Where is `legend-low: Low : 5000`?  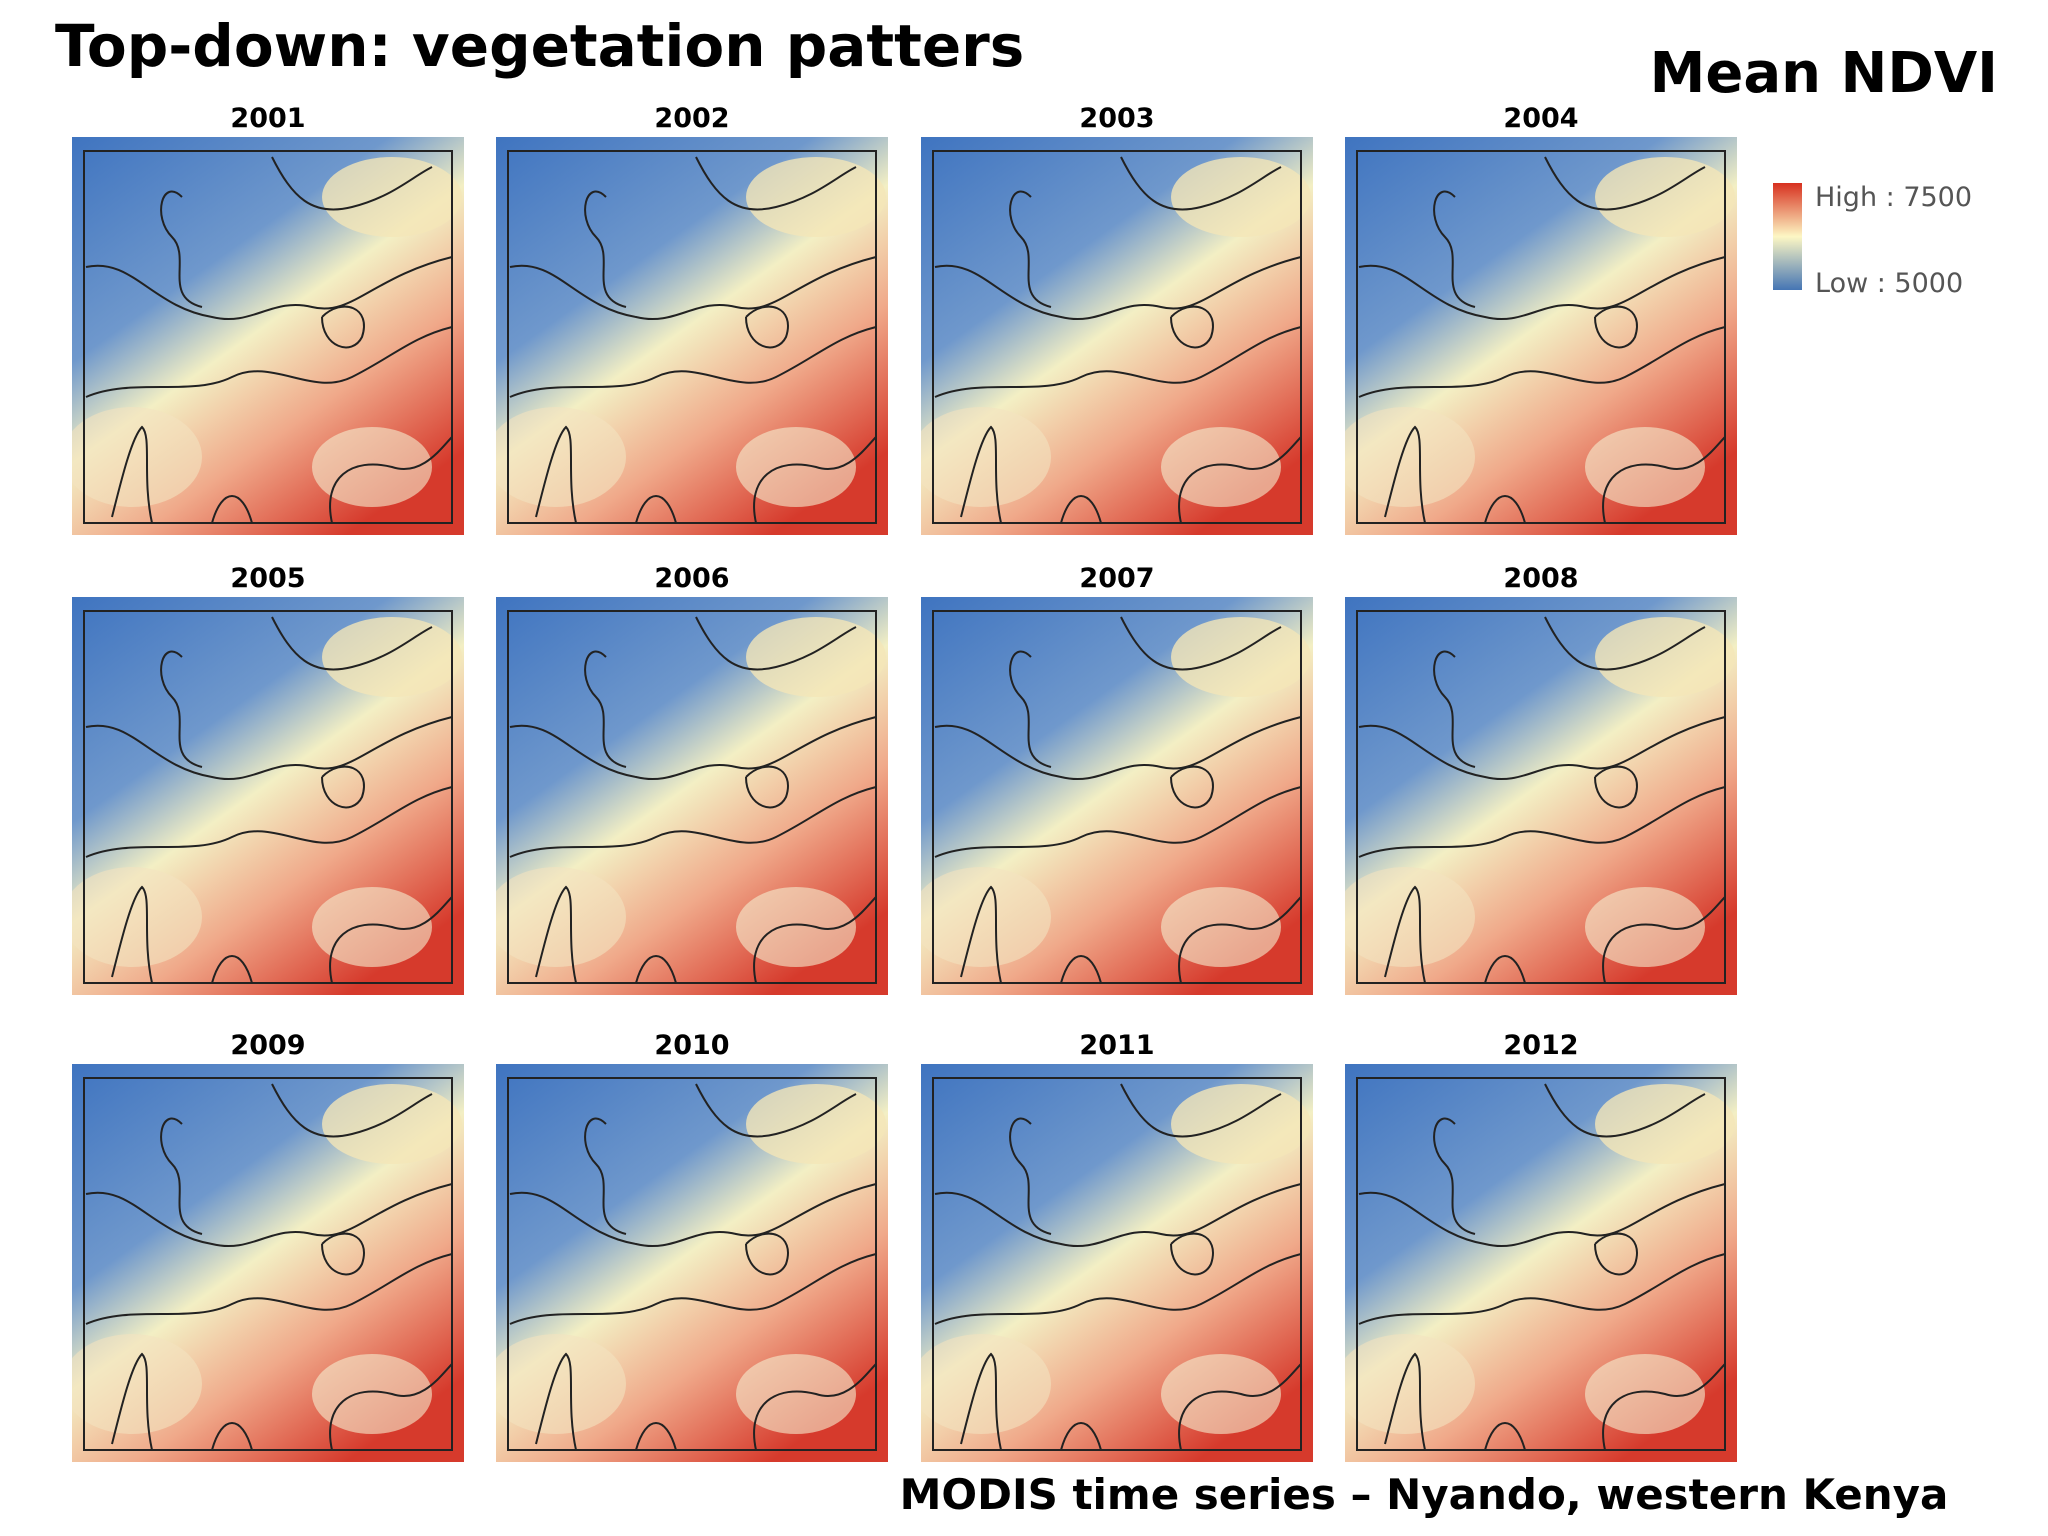 legend-low: Low : 5000 is located at coordinates (1889, 283).